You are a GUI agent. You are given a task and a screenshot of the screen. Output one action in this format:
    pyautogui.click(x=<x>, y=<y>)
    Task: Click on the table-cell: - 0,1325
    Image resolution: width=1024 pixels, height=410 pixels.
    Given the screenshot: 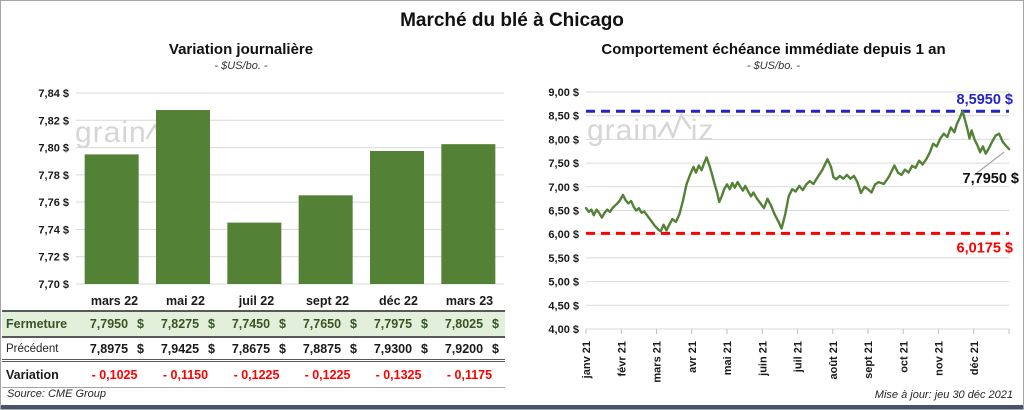 What is the action you would take?
    pyautogui.click(x=398, y=374)
    